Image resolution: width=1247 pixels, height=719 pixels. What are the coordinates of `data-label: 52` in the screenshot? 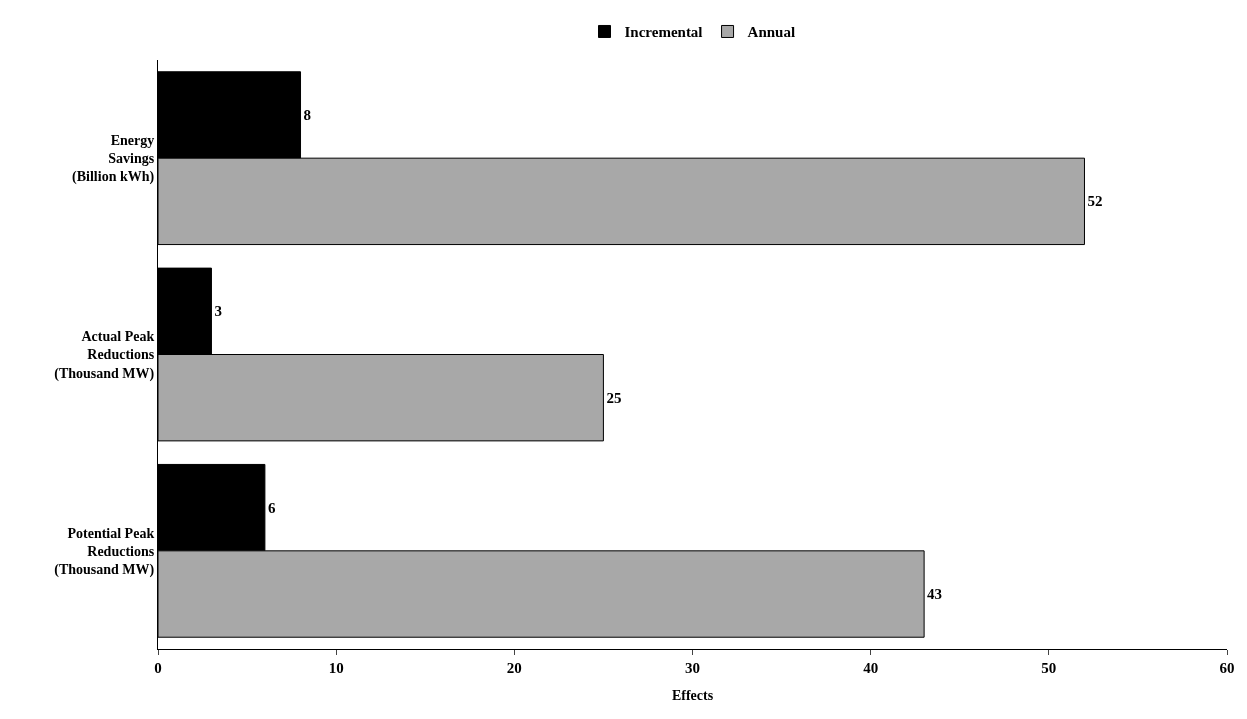 It's located at (1095, 201).